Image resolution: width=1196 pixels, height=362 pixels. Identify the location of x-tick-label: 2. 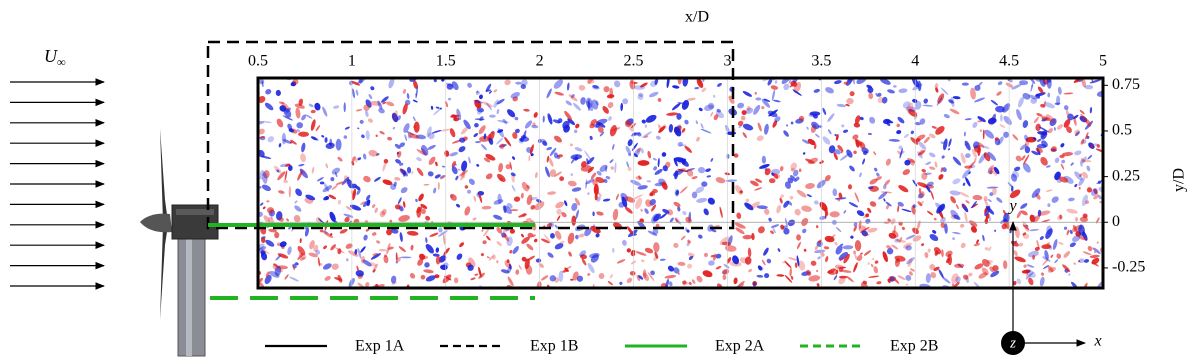
(540, 61).